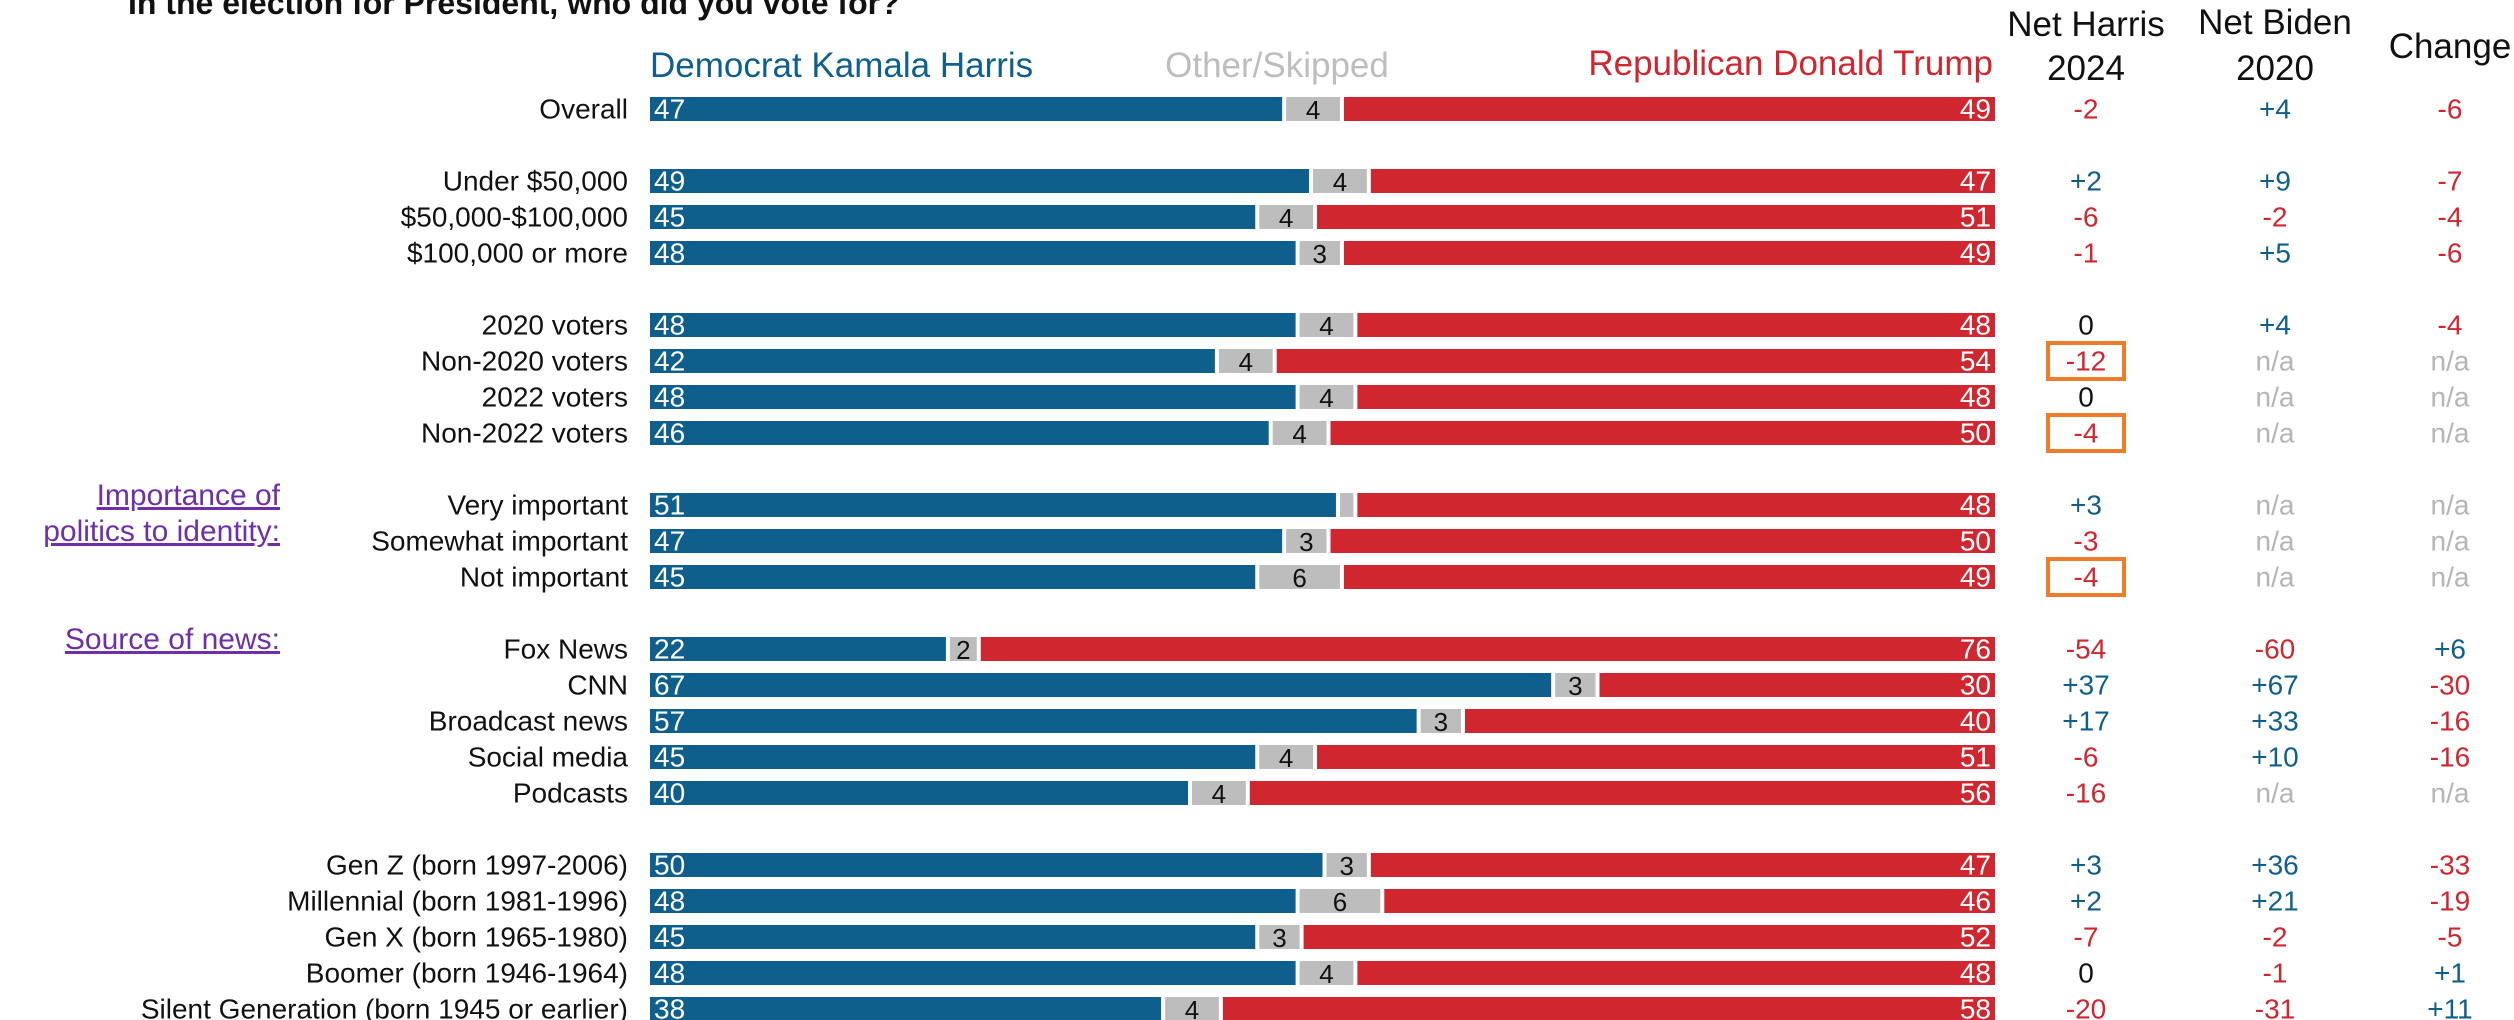 The width and height of the screenshot is (2514, 1020). I want to click on data-label-rep: 50, so click(1975, 433).